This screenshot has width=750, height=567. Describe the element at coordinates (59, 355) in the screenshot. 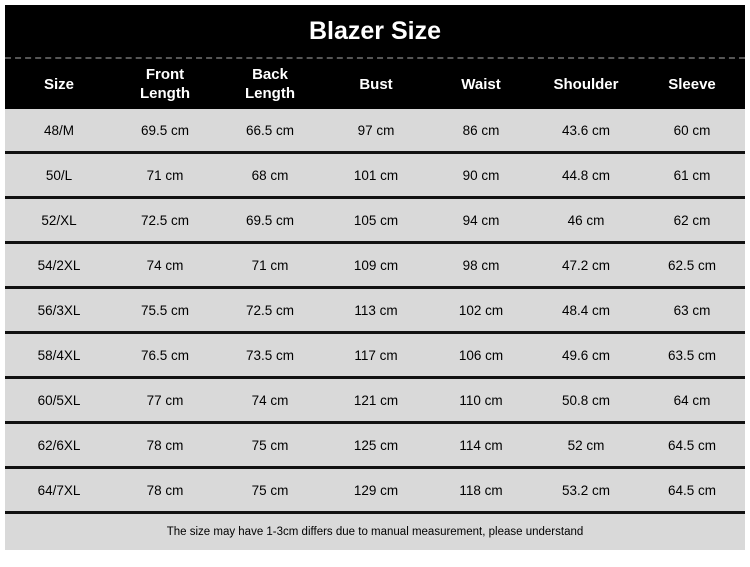

I see `table-cell: 58/4XL` at that location.